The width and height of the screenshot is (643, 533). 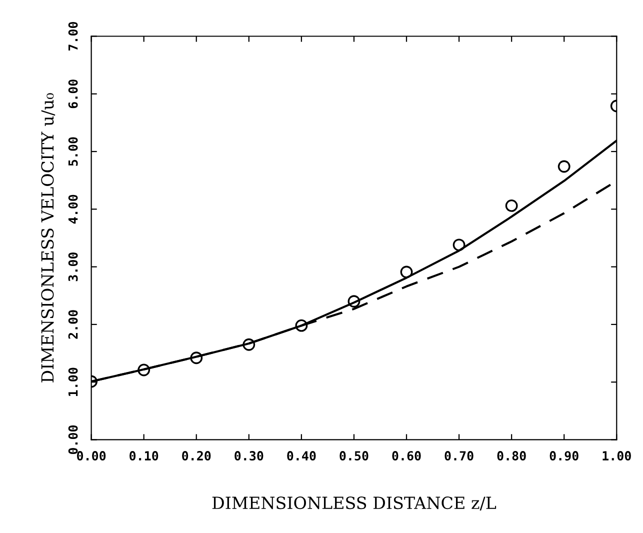 What do you see at coordinates (459, 456) in the screenshot?
I see `x-tick-label: 0.70` at bounding box center [459, 456].